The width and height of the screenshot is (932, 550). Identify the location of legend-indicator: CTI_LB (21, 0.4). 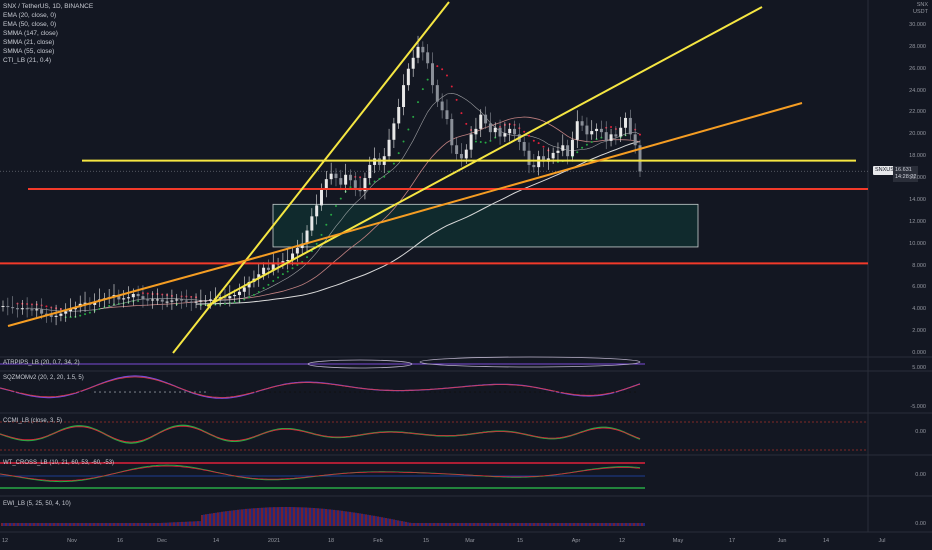
(27, 60).